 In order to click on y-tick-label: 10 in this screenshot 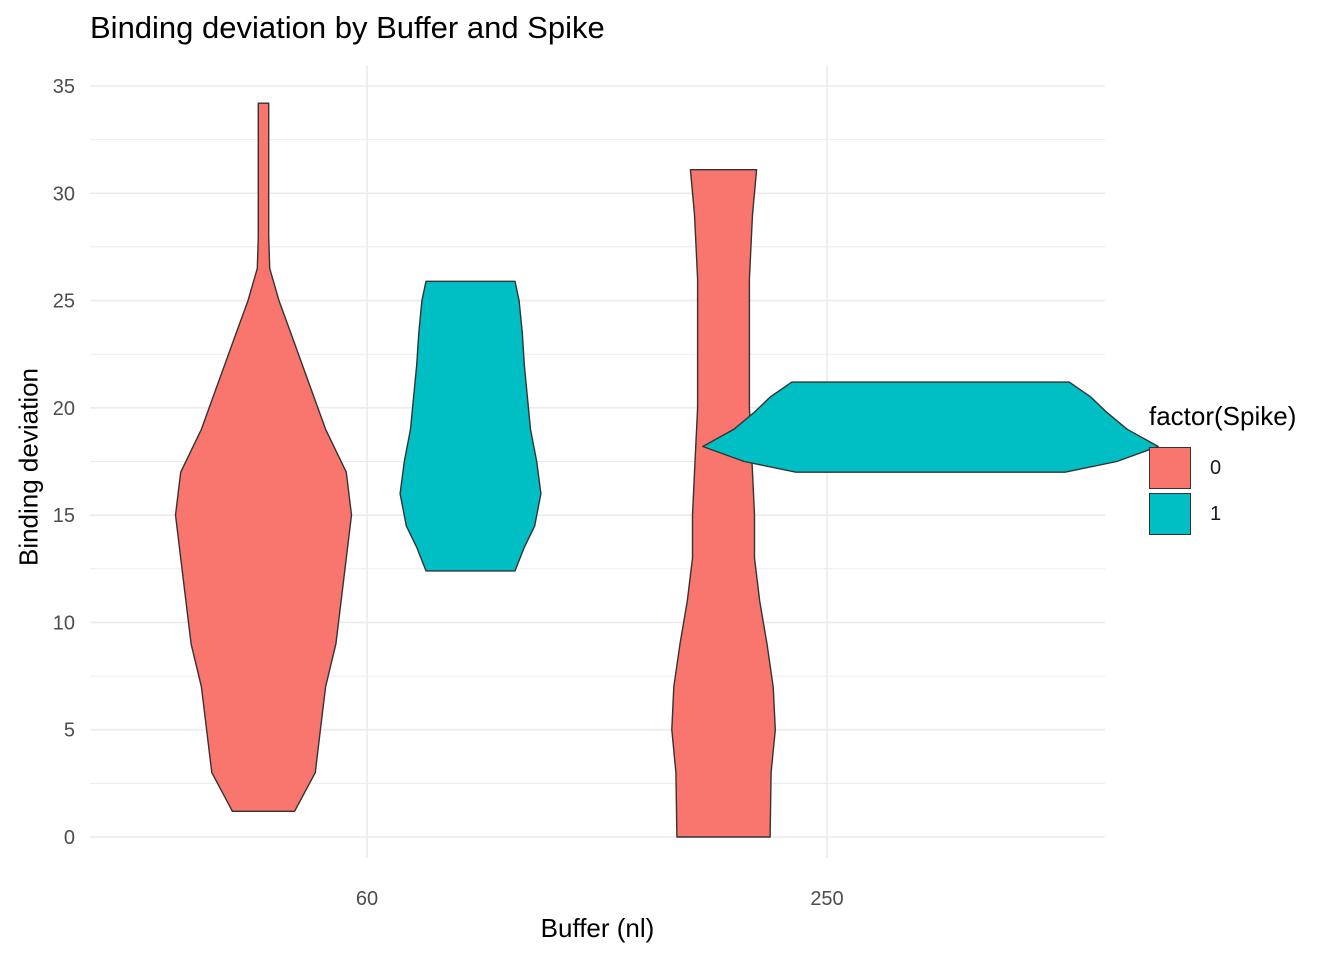, I will do `click(64, 623)`.